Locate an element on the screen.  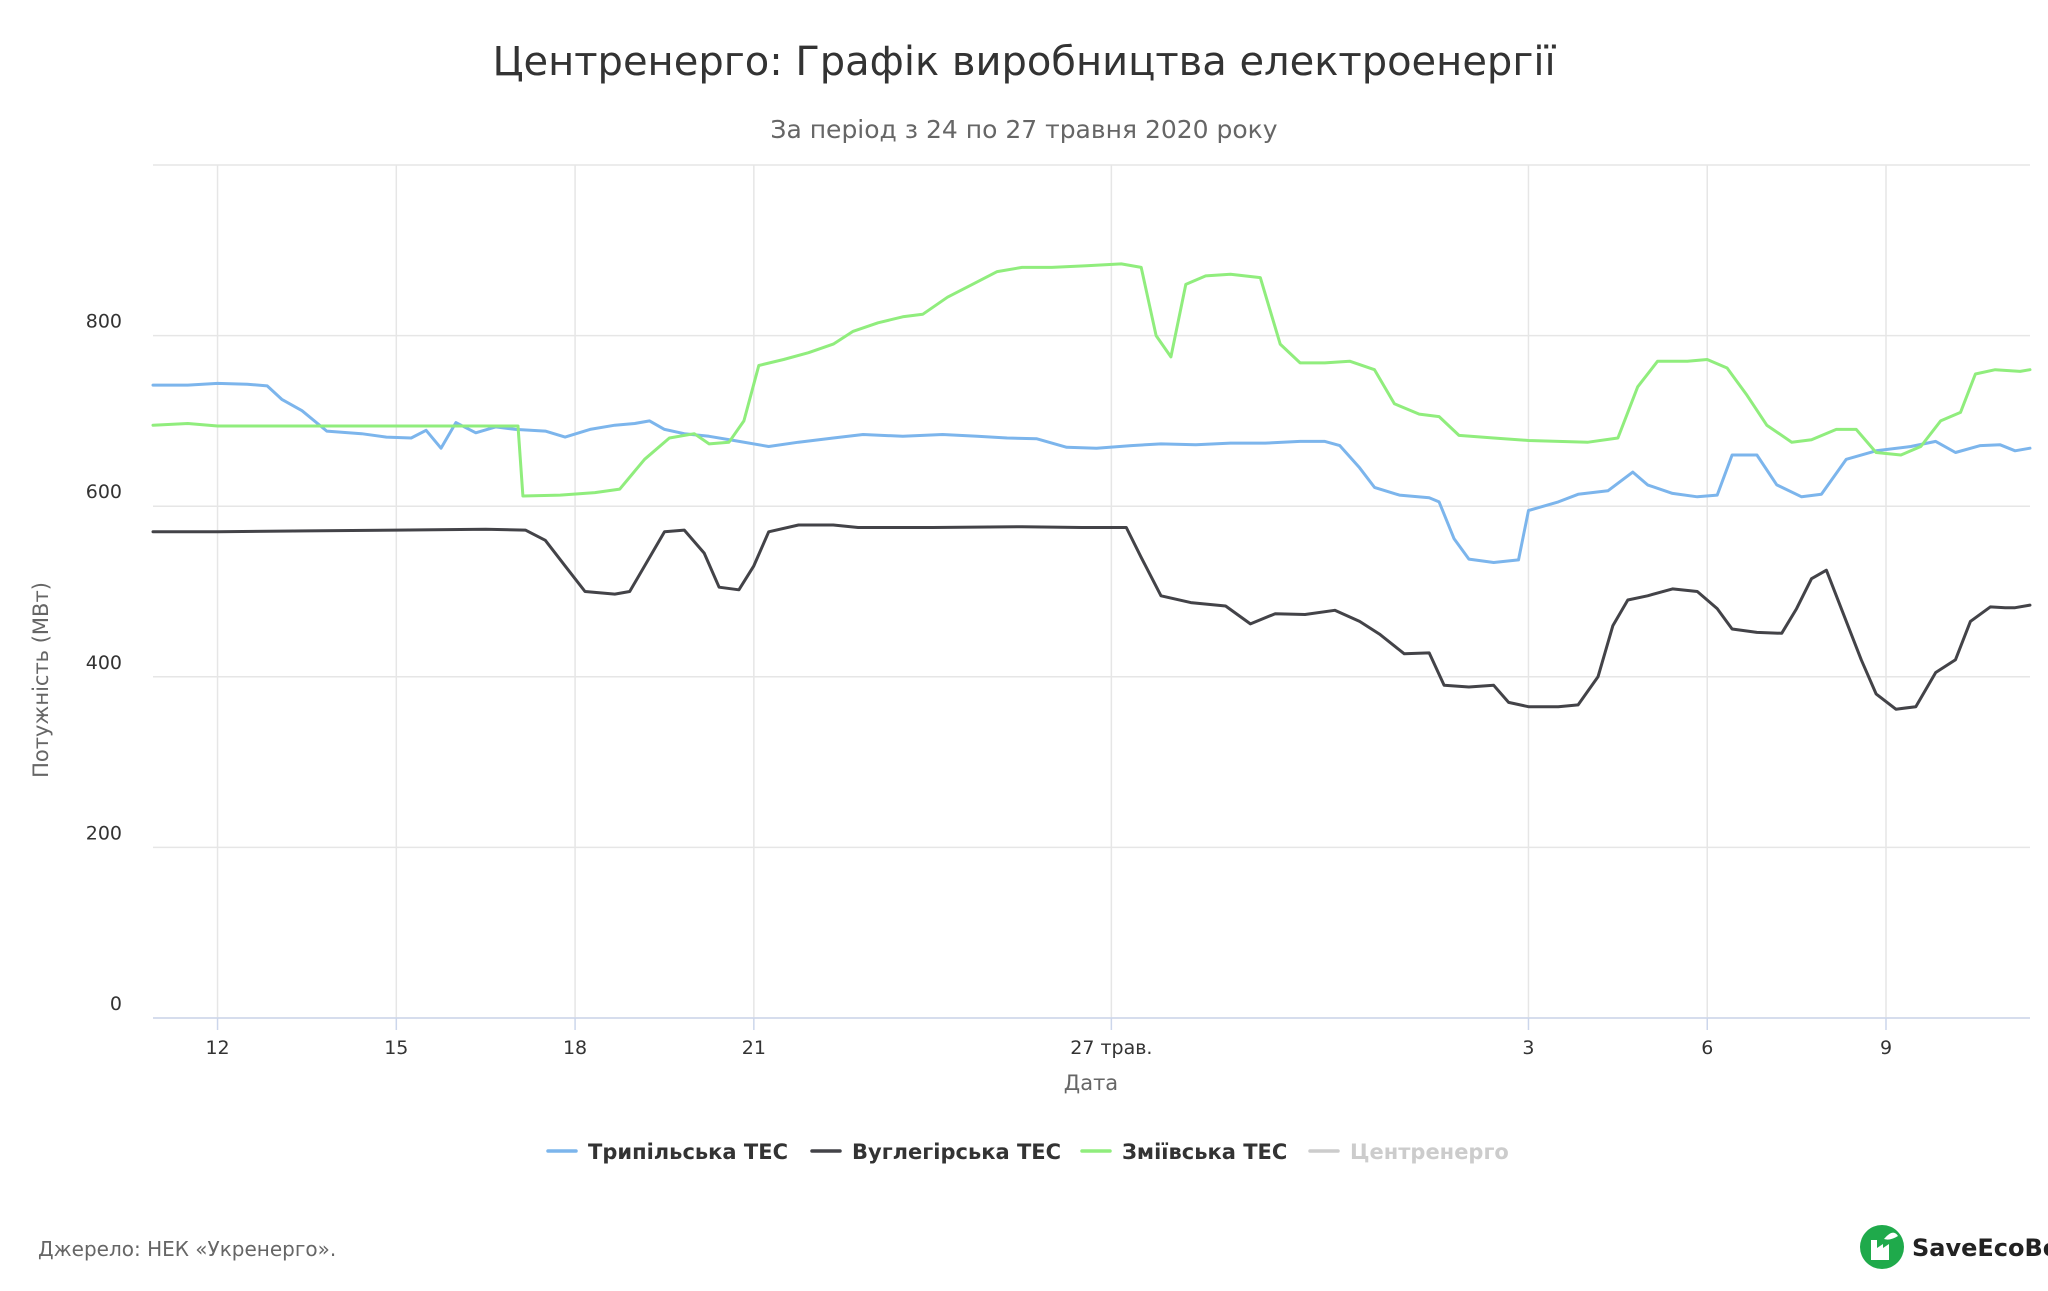
legend-item-1: Трипільська ТЕС is located at coordinates (667, 1152).